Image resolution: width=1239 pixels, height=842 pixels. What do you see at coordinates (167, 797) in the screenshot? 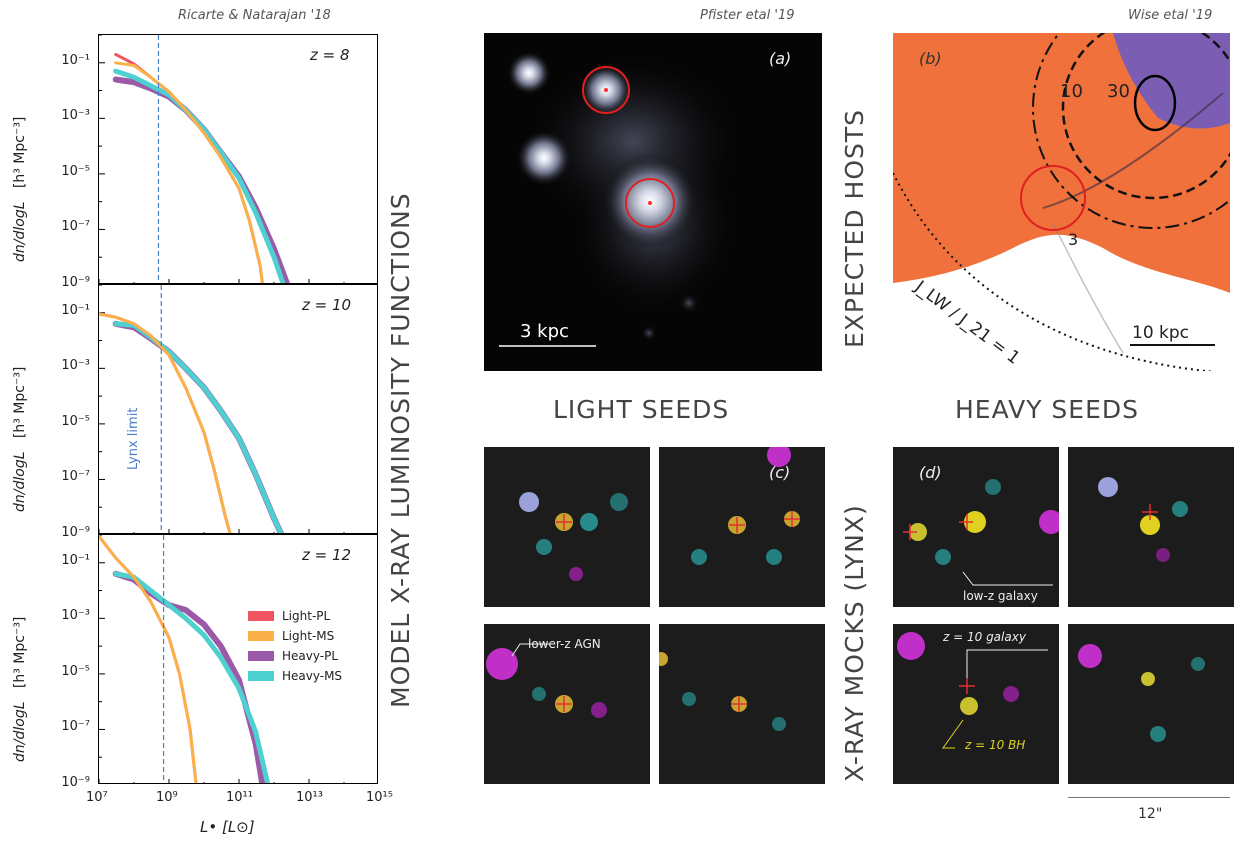
I see `x-tick-label: 10⁹` at bounding box center [167, 797].